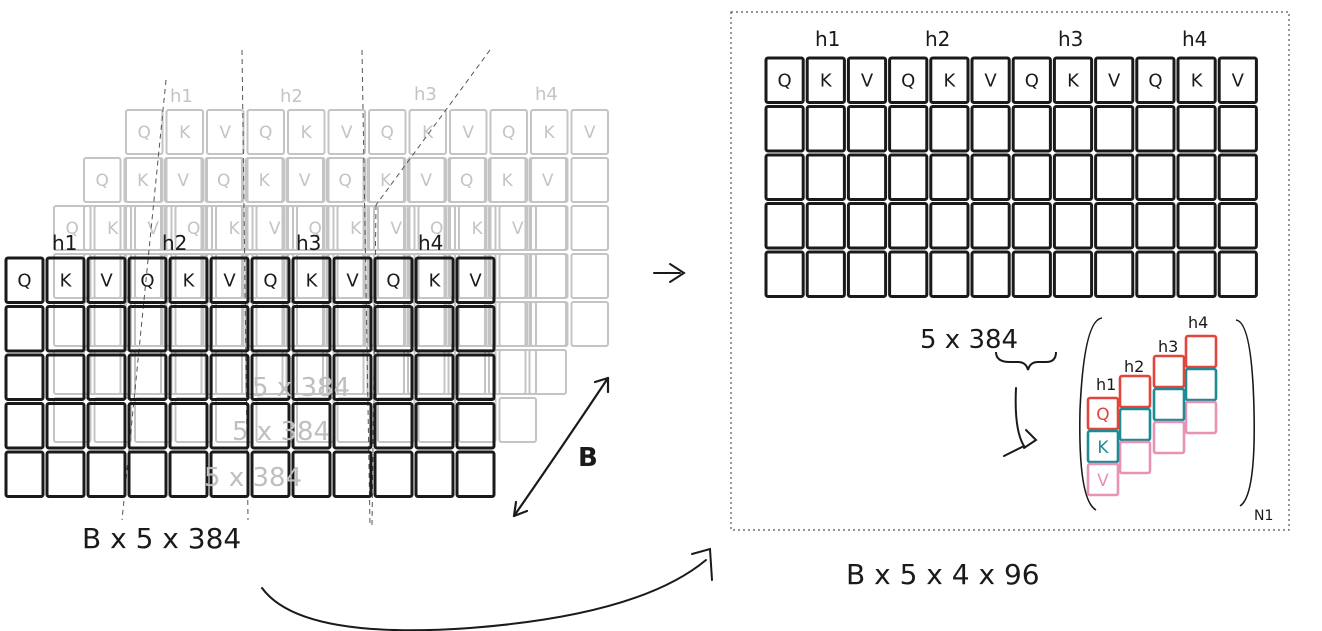  I want to click on ghost-head-label: h1, so click(181, 96).